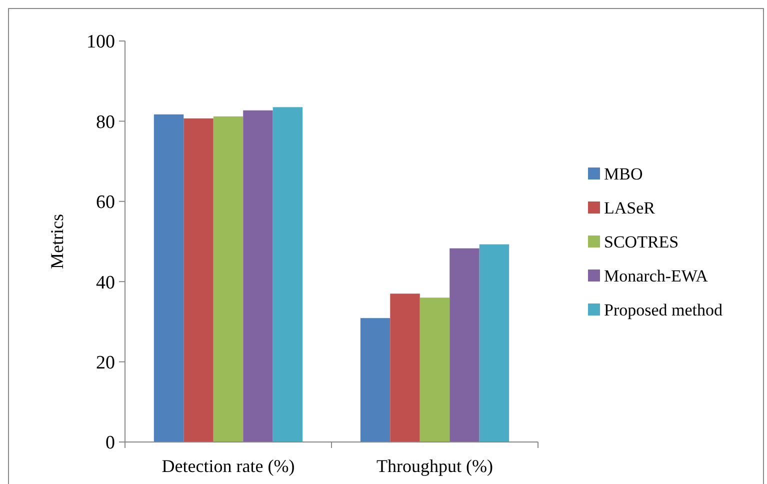 The height and width of the screenshot is (484, 767). Describe the element at coordinates (105, 363) in the screenshot. I see `y-tick-label: 20` at that location.